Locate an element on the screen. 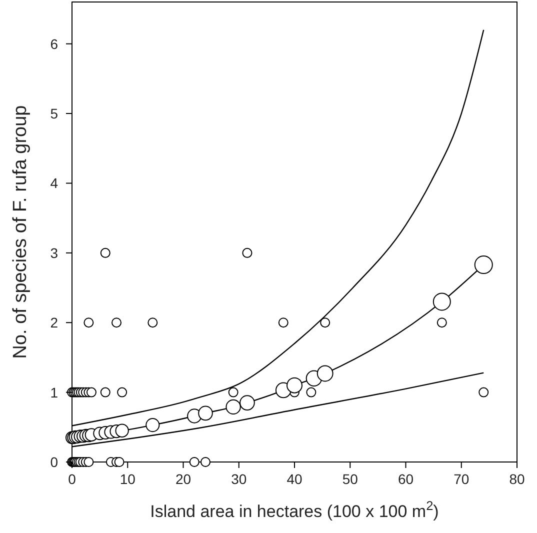 The width and height of the screenshot is (537, 533). y-tick-label: 5 is located at coordinates (54, 114).